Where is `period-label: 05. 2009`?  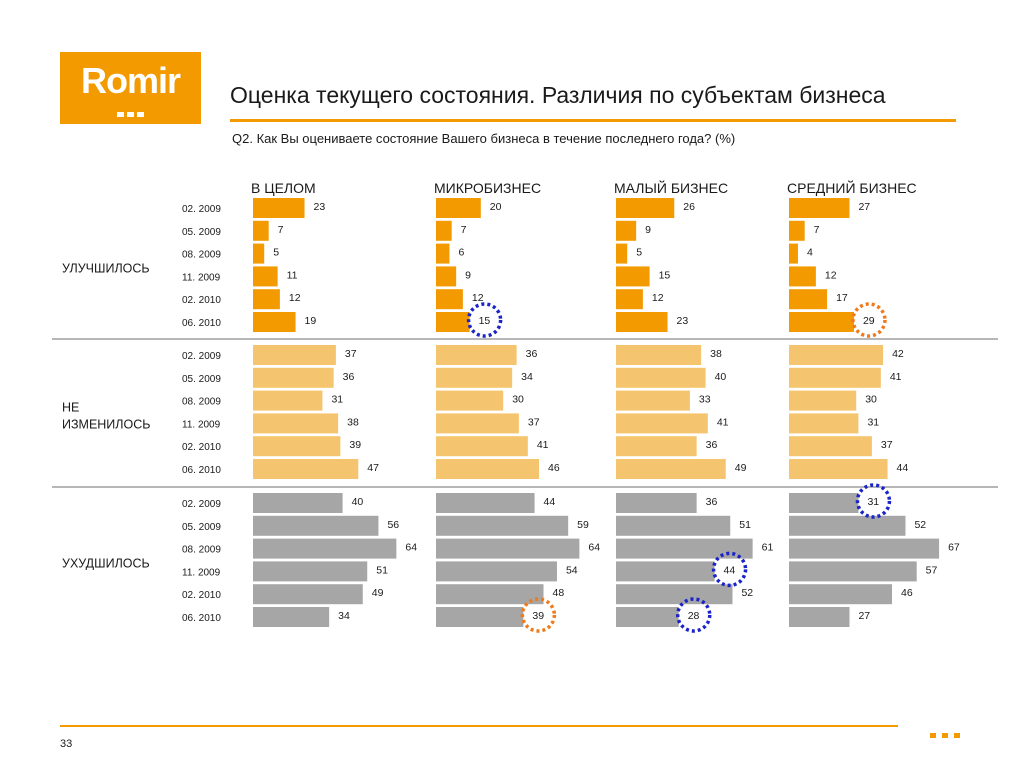
period-label: 05. 2009 is located at coordinates (201, 527).